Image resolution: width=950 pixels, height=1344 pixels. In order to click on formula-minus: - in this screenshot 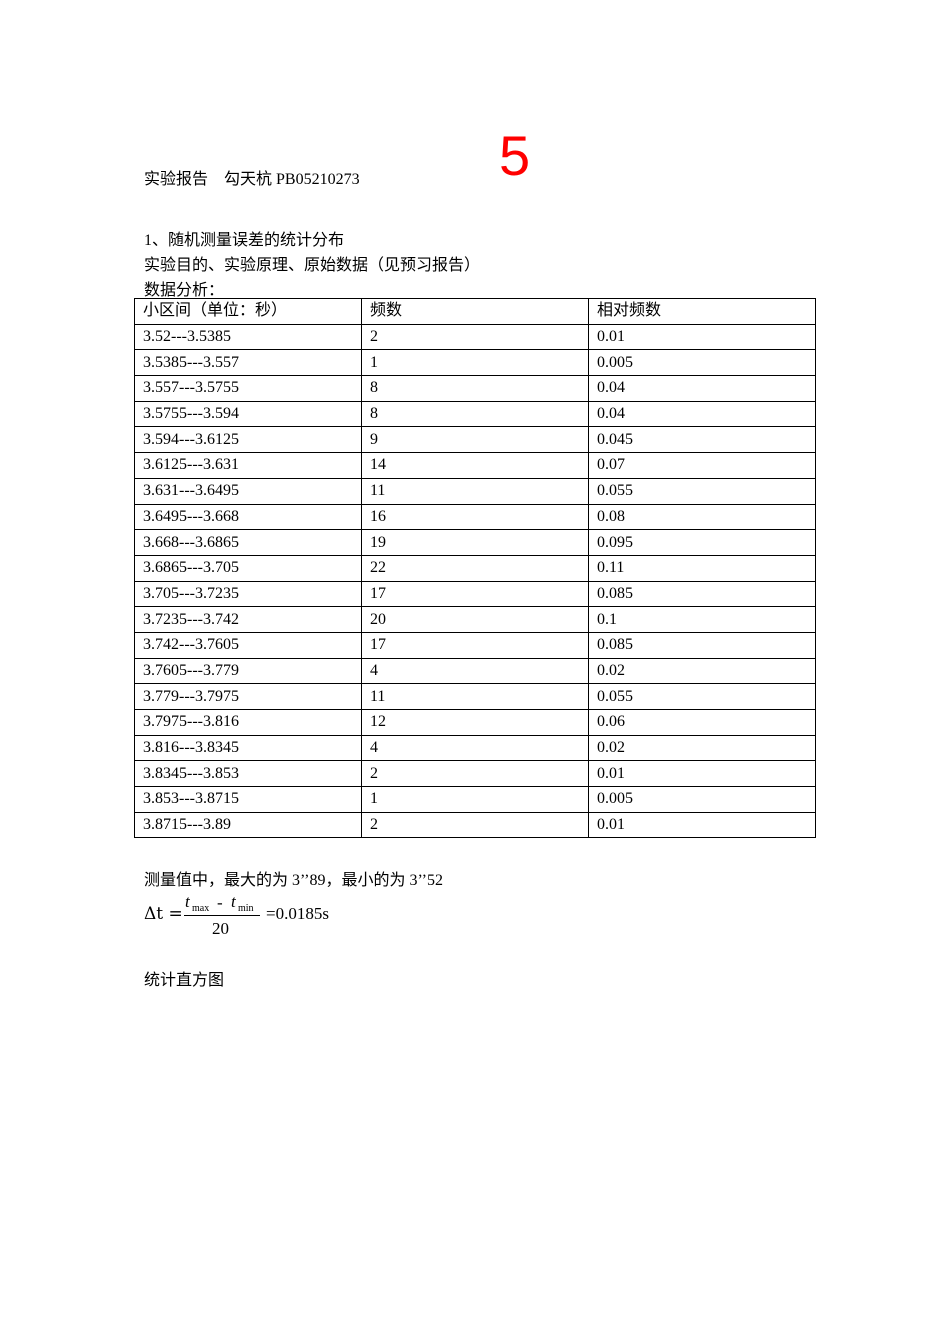, I will do `click(220, 902)`.